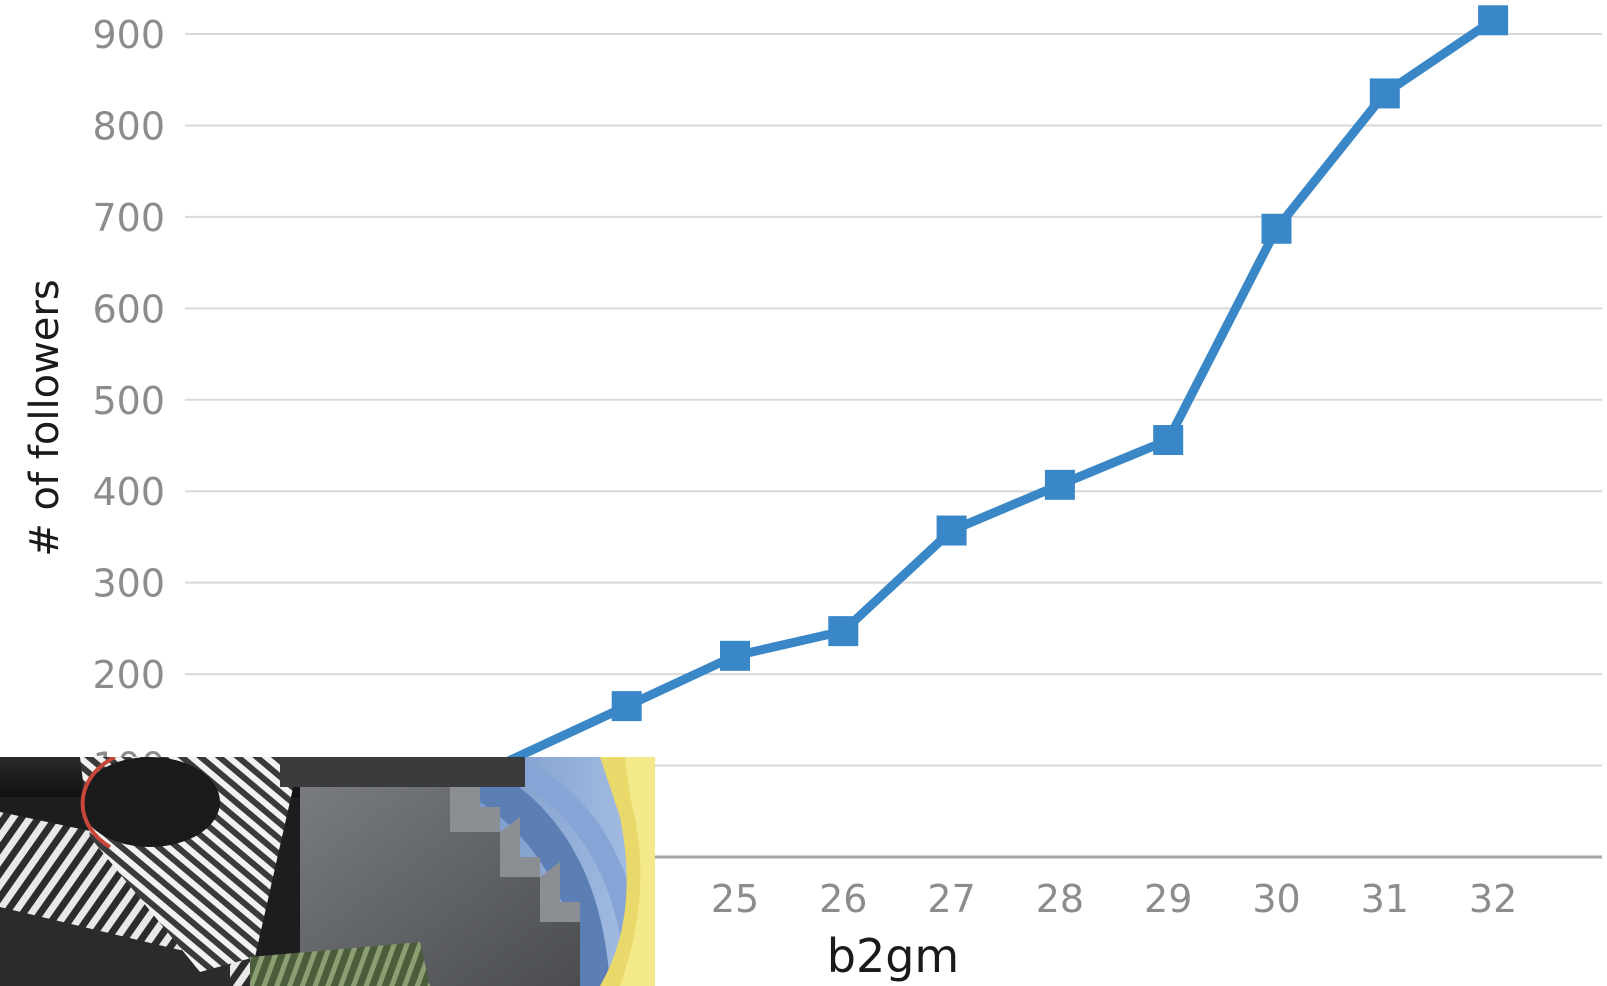  I want to click on x-axis-label: b2gm, so click(893, 956).